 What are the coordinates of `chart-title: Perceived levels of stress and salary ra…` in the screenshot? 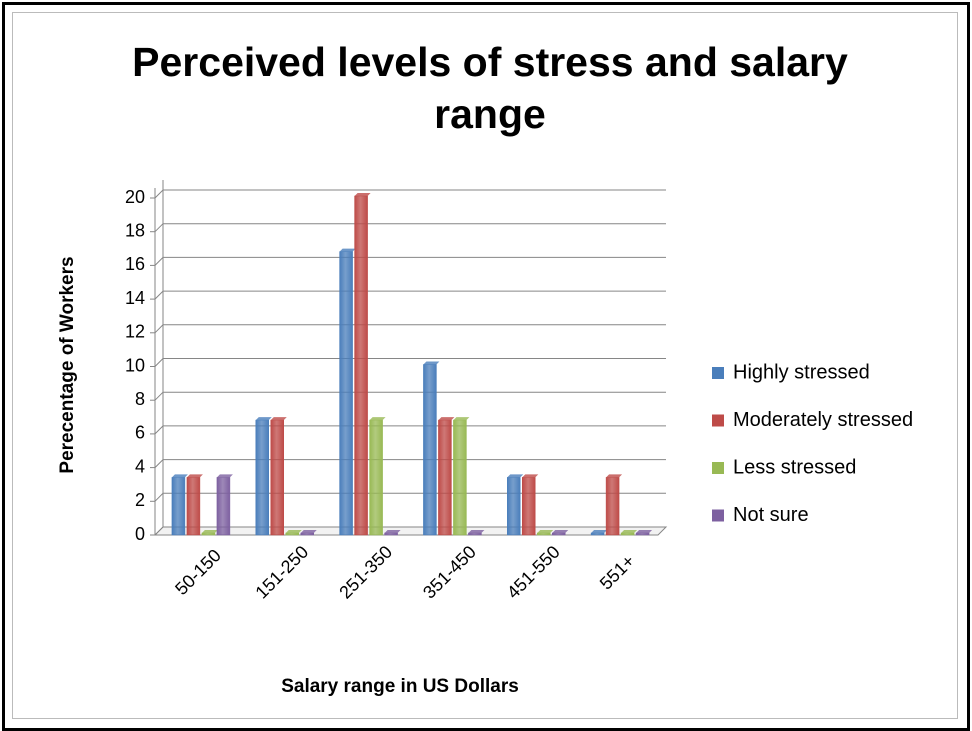 It's located at (490, 88).